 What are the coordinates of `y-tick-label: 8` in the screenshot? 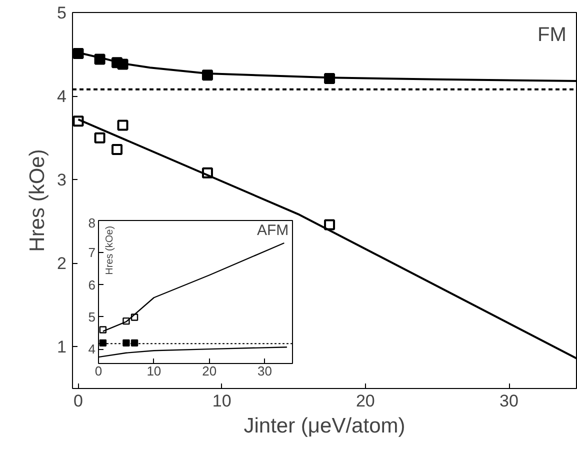 It's located at (92, 223).